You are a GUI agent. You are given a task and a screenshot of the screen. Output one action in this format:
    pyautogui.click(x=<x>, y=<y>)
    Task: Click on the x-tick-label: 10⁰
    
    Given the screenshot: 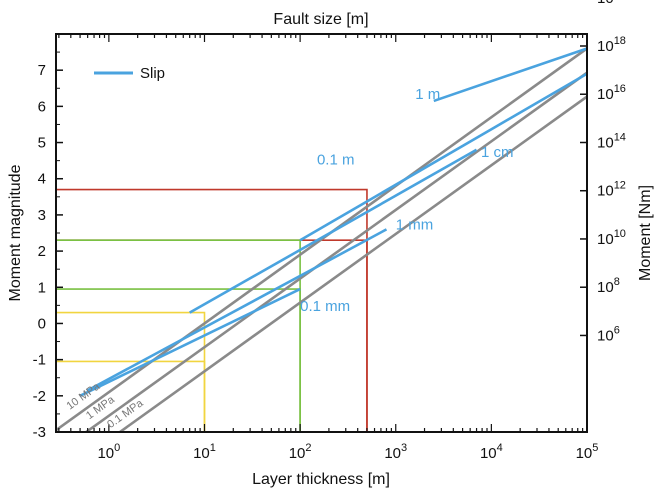 What is the action you would take?
    pyautogui.click(x=108, y=452)
    